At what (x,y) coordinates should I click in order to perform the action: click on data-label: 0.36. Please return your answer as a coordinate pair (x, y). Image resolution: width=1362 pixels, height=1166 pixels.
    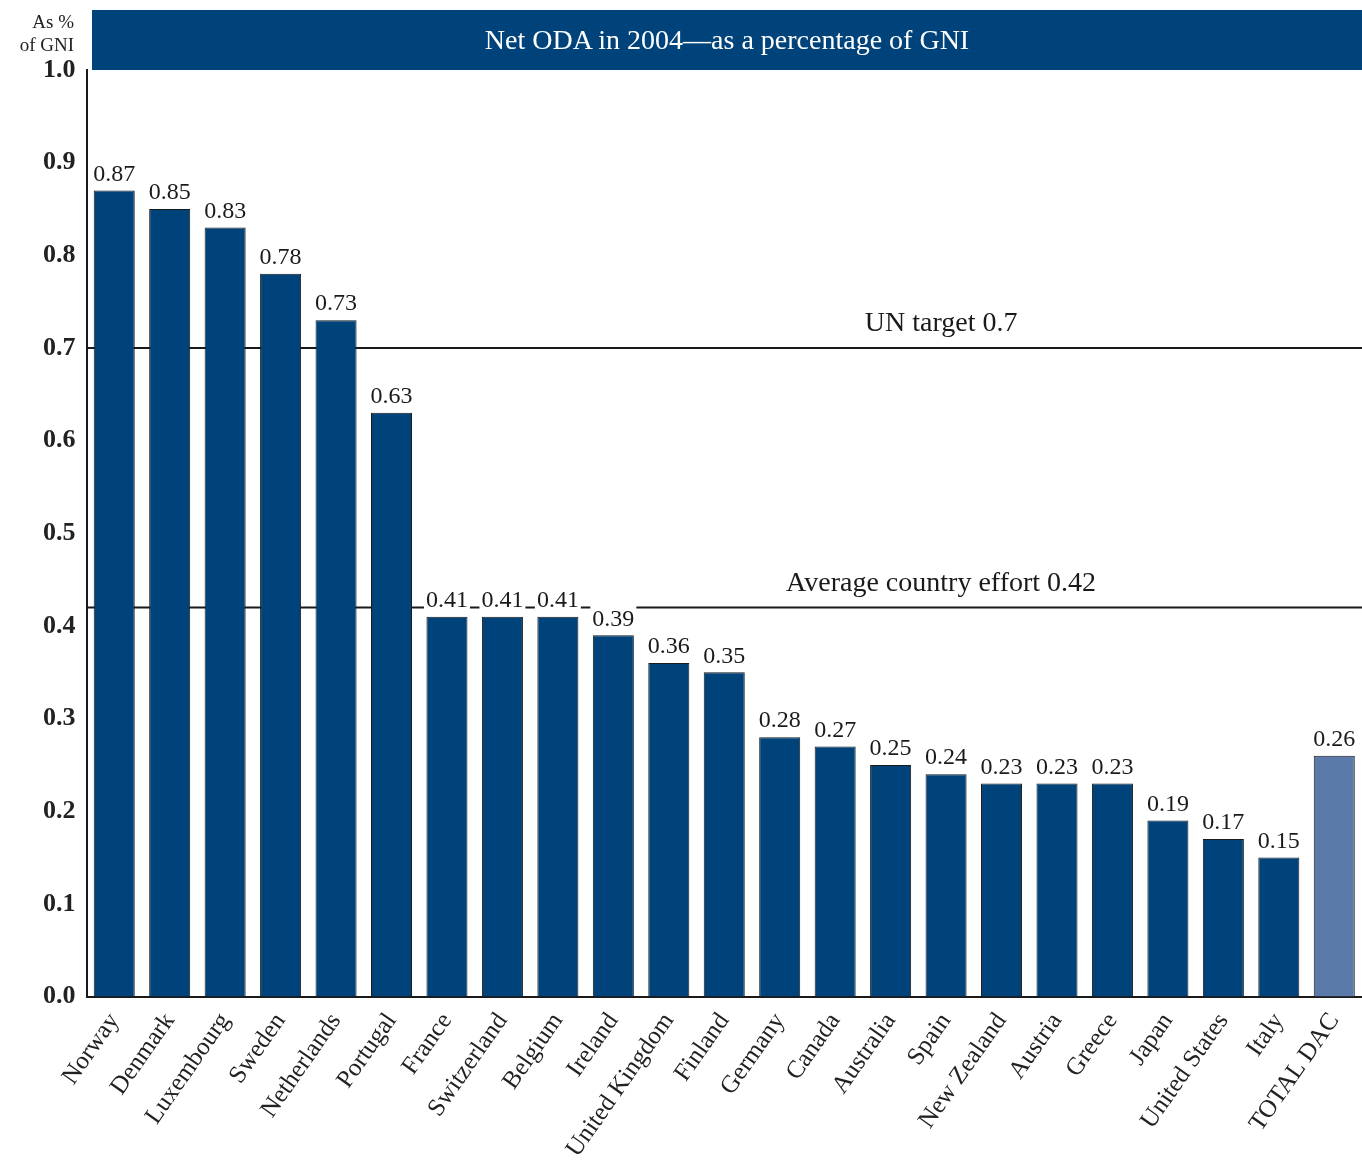
    Looking at the image, I should click on (668, 645).